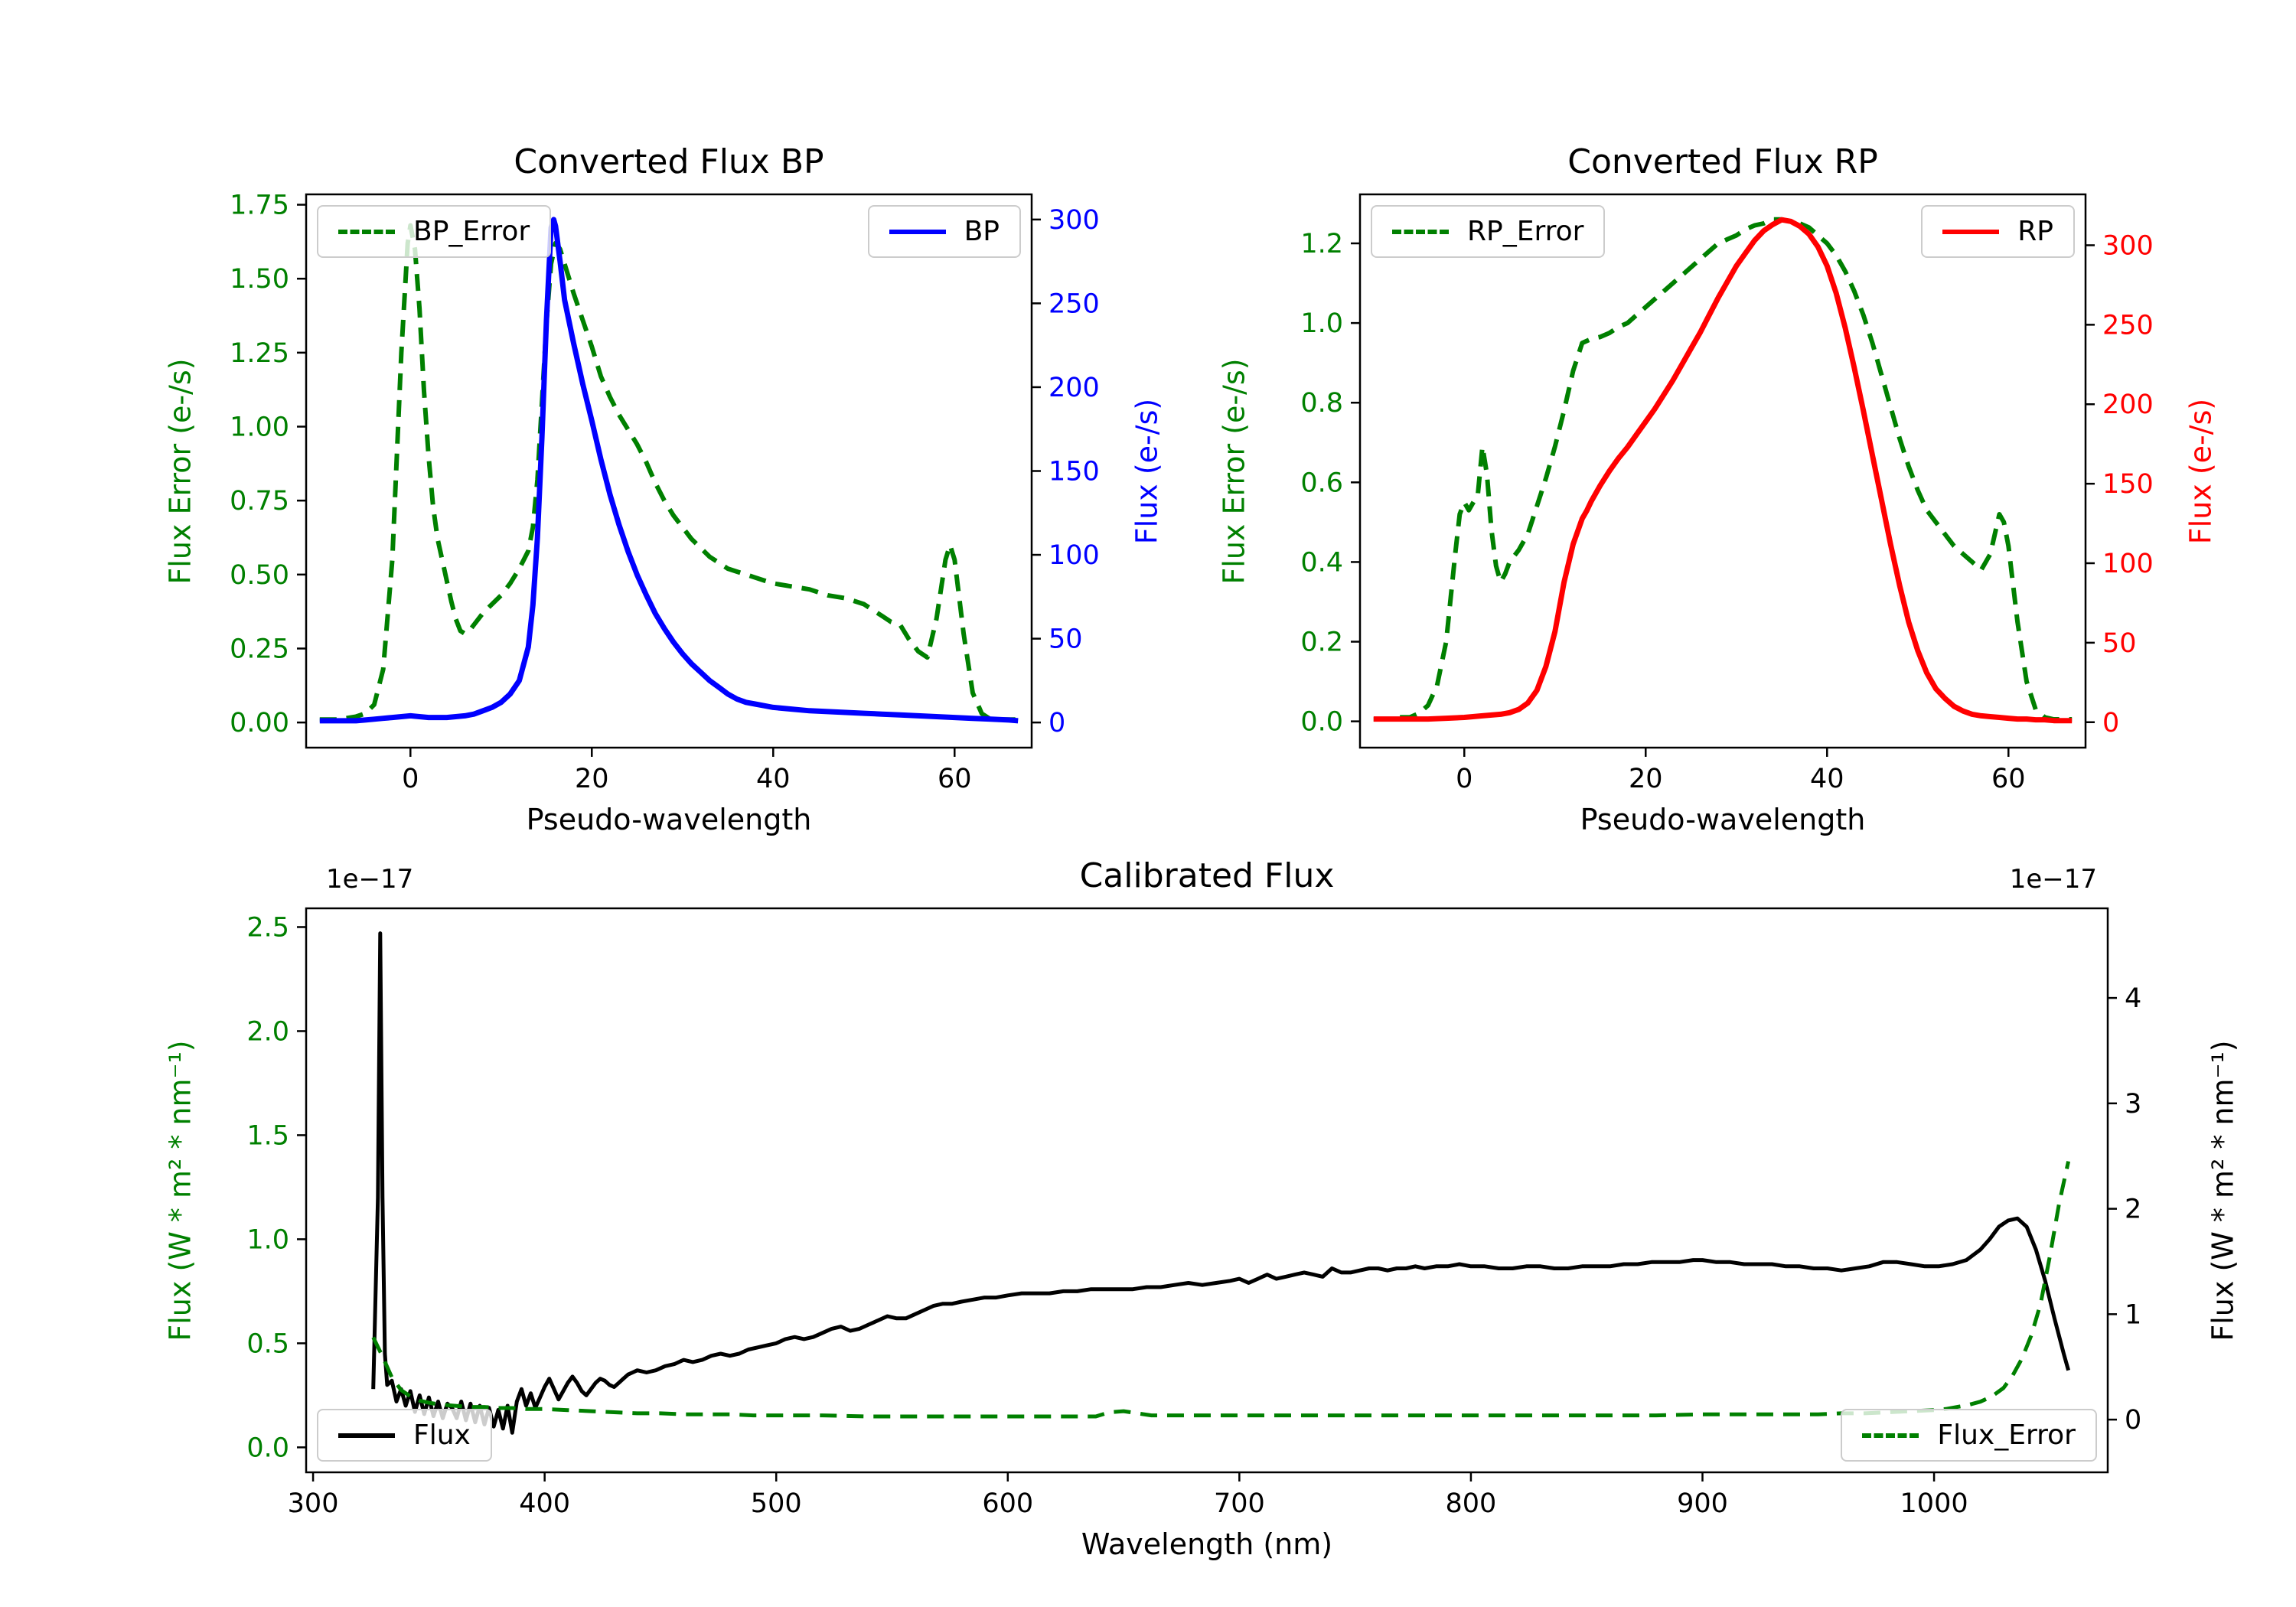  Describe the element at coordinates (1420, 231) in the screenshot. I see `rp-error-line-sample` at that location.